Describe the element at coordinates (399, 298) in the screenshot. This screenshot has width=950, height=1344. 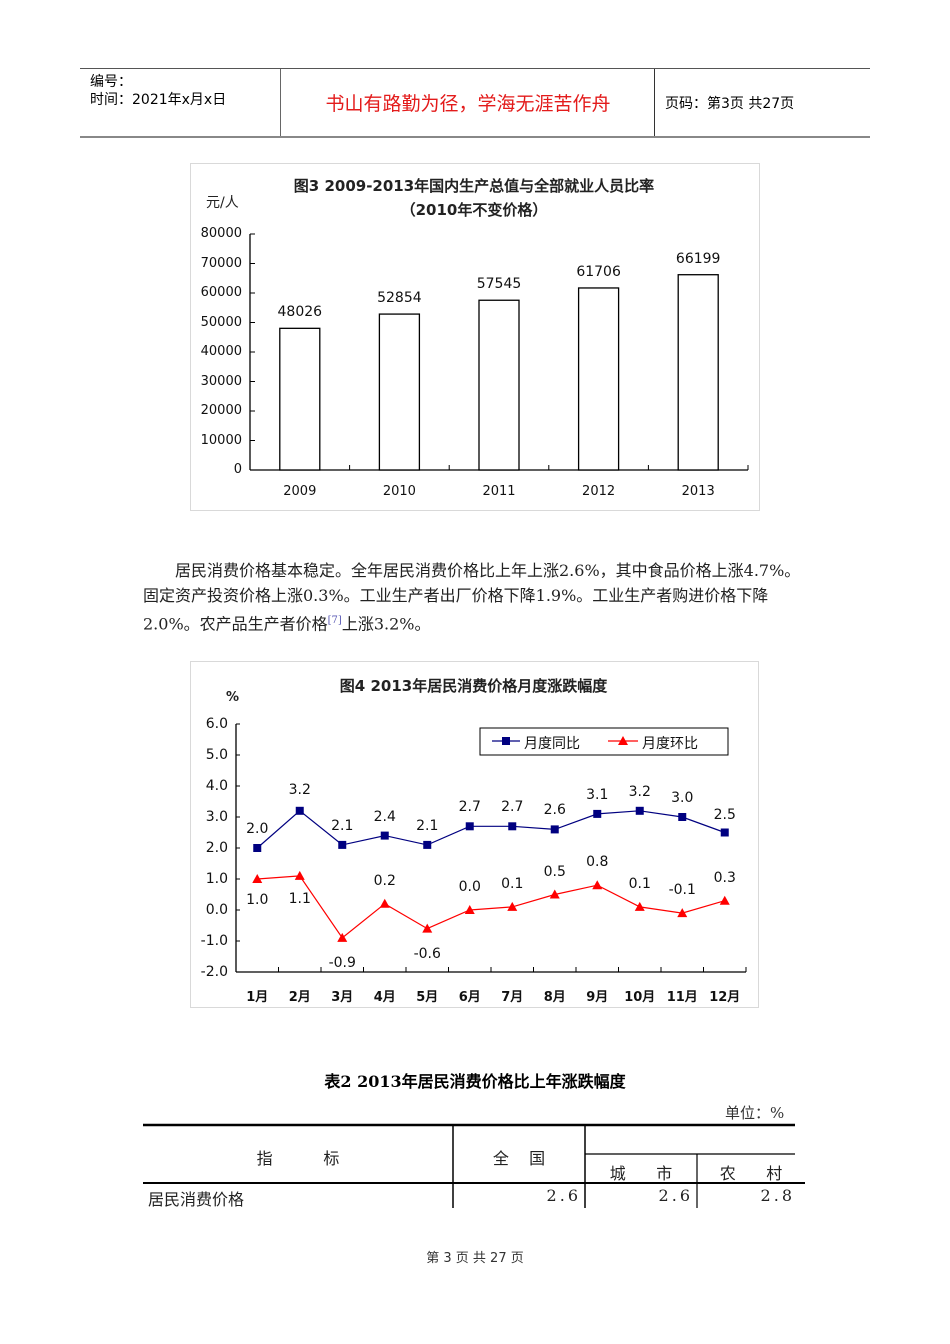
I see `bar-value-label: 52854` at that location.